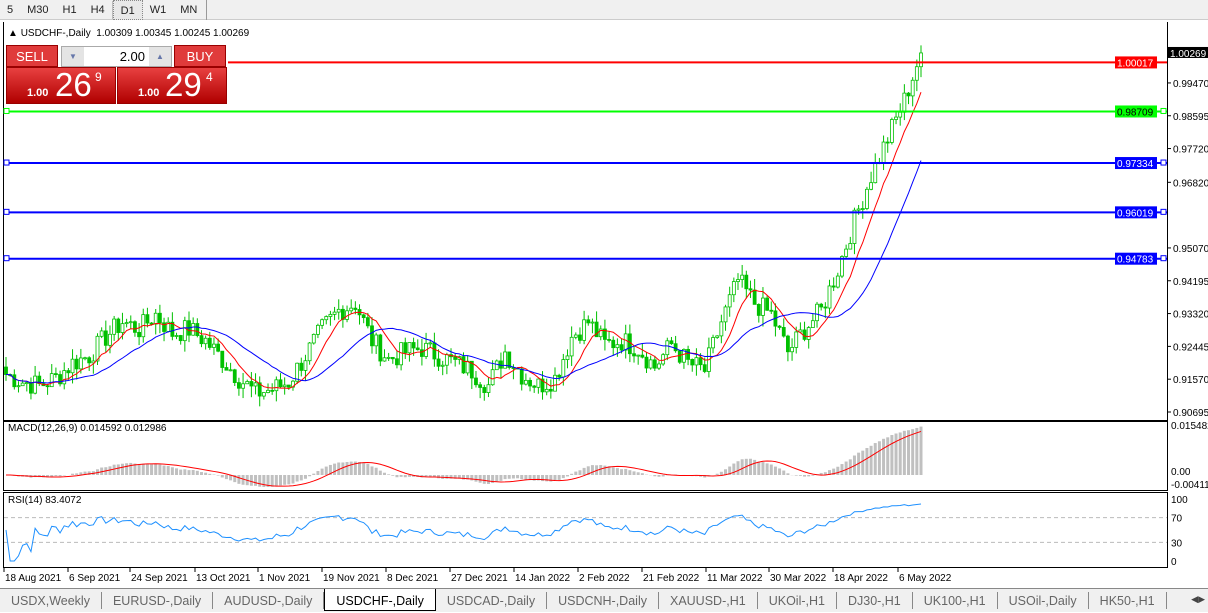 The height and width of the screenshot is (613, 1208). What do you see at coordinates (268, 600) in the screenshot?
I see `tab-audusd: AUDUSD-,Daily` at bounding box center [268, 600].